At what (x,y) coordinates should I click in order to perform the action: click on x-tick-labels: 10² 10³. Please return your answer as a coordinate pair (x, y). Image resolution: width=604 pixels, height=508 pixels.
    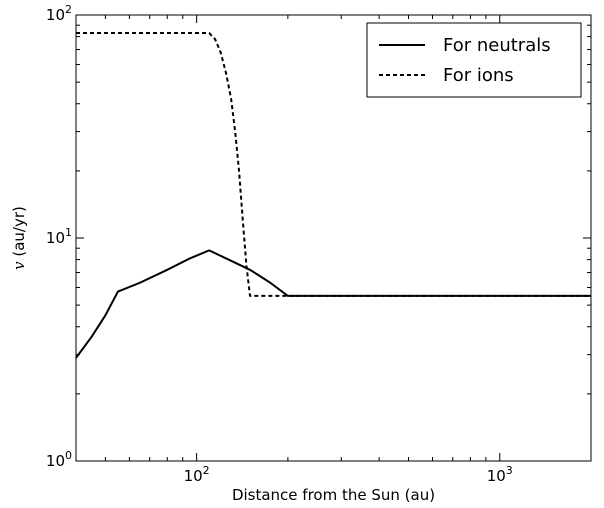
    Looking at the image, I should click on (348, 474).